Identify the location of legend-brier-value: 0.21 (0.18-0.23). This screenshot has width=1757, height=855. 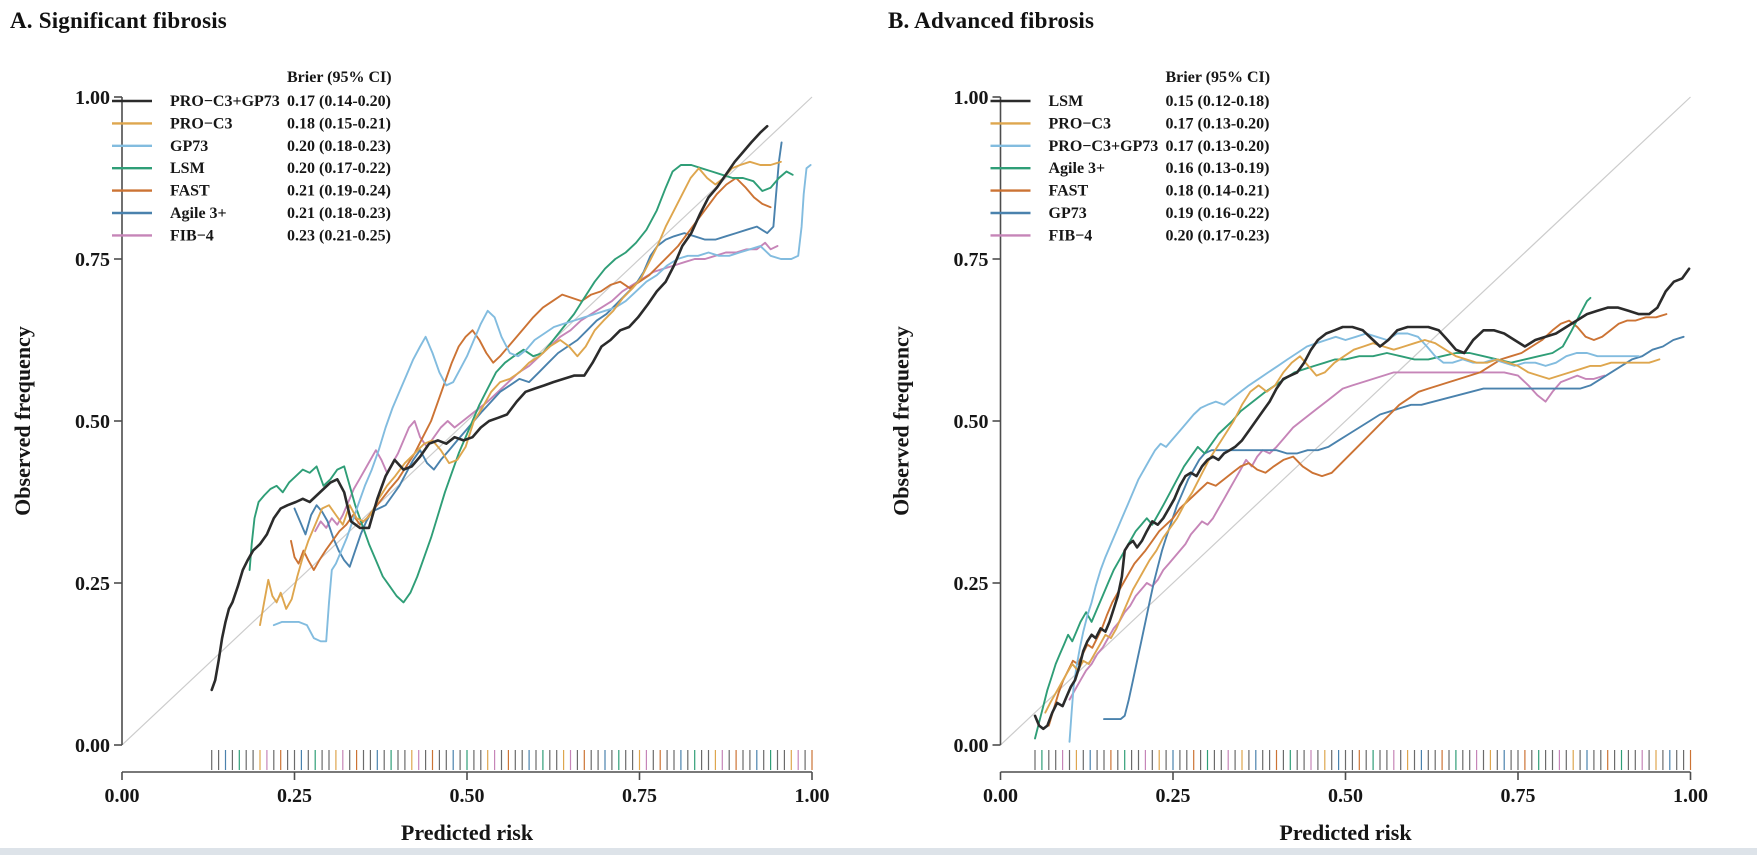
(339, 213).